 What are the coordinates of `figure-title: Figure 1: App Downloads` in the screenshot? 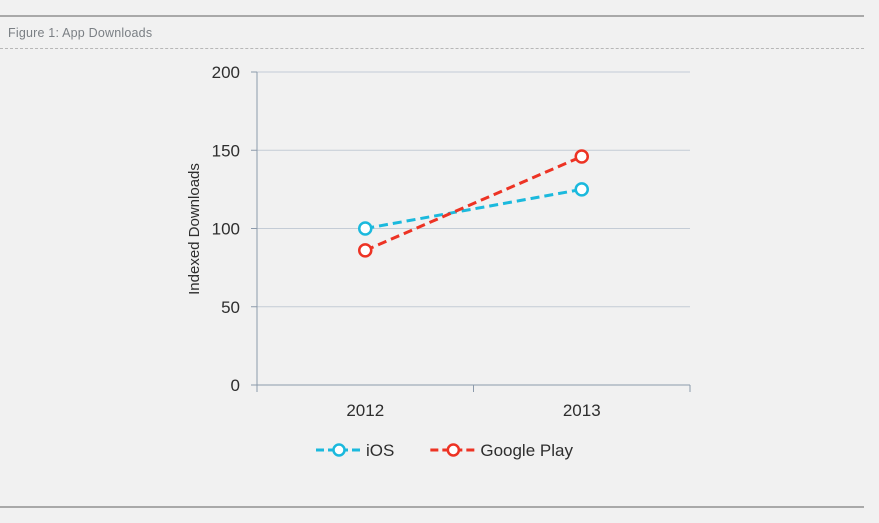 It's located at (80, 33).